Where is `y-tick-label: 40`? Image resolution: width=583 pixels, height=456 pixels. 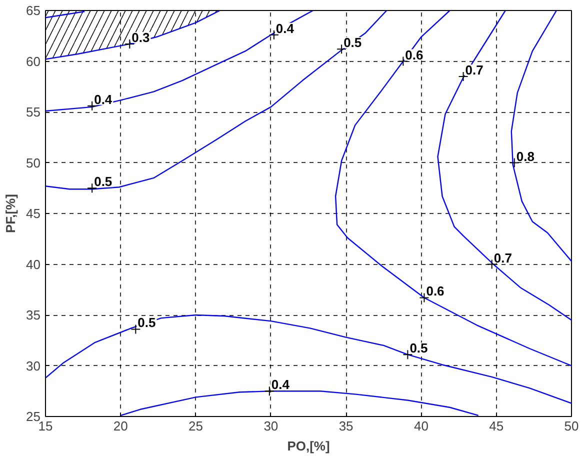 y-tick-label: 40 is located at coordinates (33, 264).